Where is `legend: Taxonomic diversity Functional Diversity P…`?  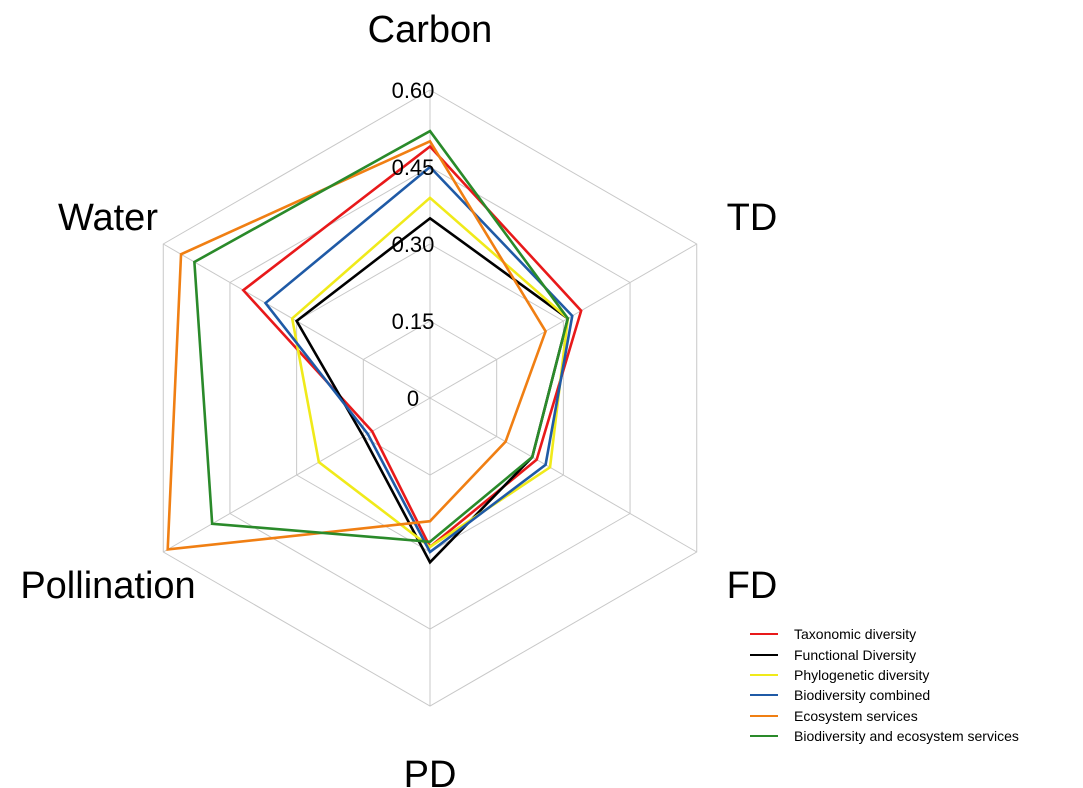
legend: Taxonomic diversity Functional Diversity P… is located at coordinates (884, 685).